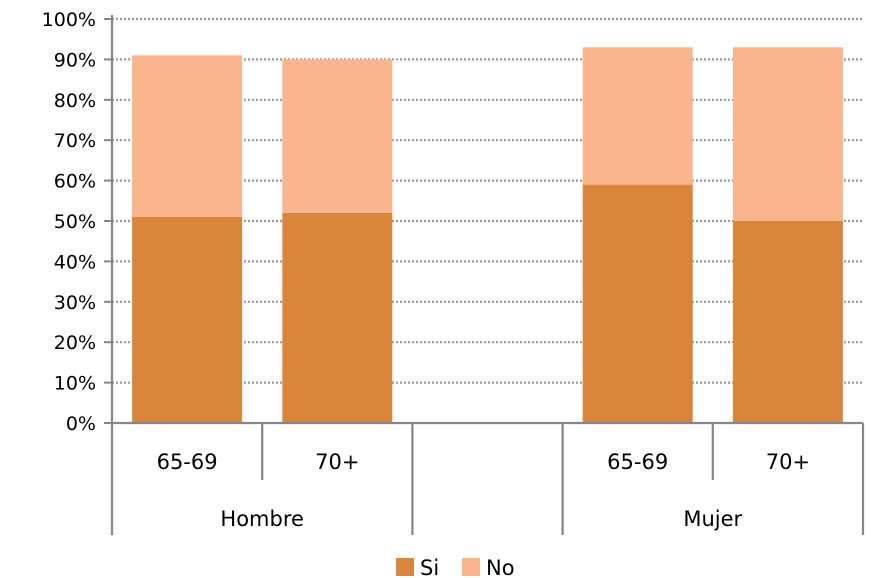  I want to click on legend-item-no: No, so click(488, 567).